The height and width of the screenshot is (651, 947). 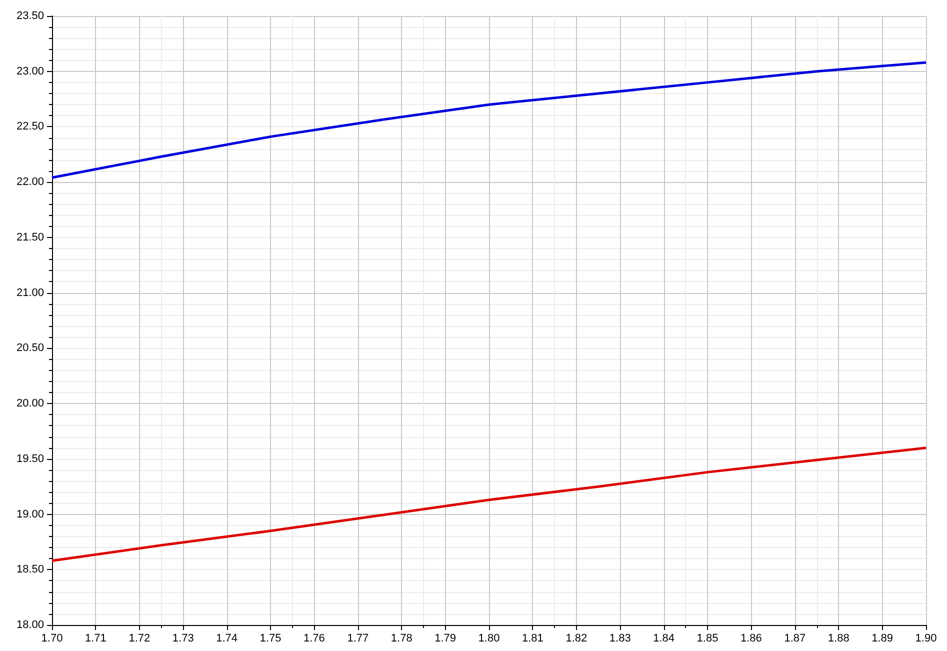 I want to click on y-tick-label: 23.50, so click(x=30, y=16).